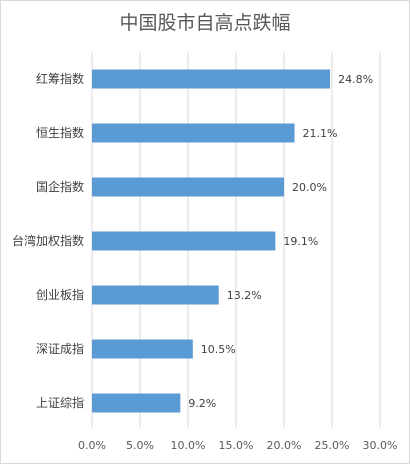 This screenshot has height=464, width=410. What do you see at coordinates (320, 133) in the screenshot?
I see `value-label: 21.1%` at bounding box center [320, 133].